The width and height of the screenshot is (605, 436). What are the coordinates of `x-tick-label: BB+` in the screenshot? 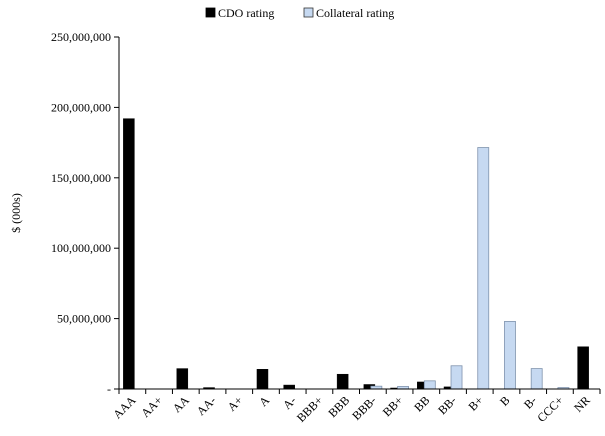 It's located at (393, 406).